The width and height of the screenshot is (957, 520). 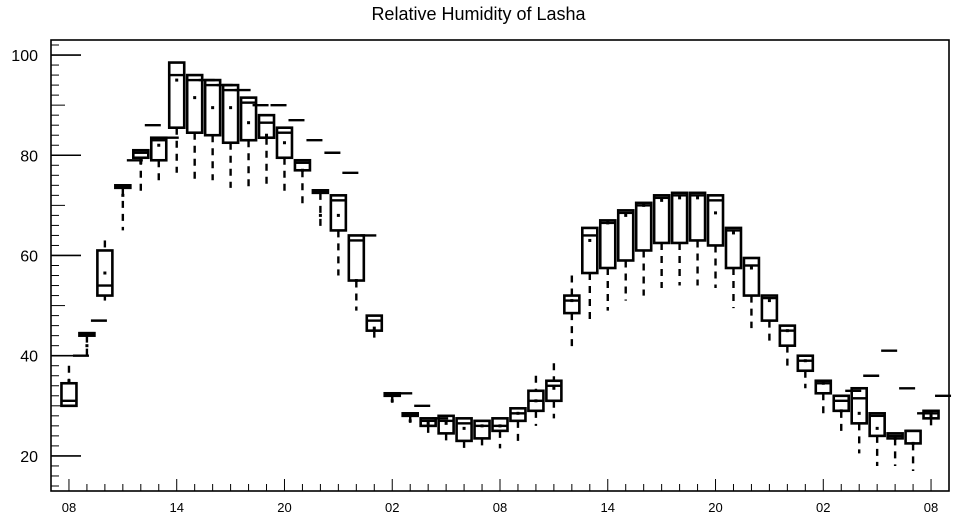 What do you see at coordinates (500, 497) in the screenshot?
I see `x-axis: 08 14 20 02 08 14 20 02 08` at bounding box center [500, 497].